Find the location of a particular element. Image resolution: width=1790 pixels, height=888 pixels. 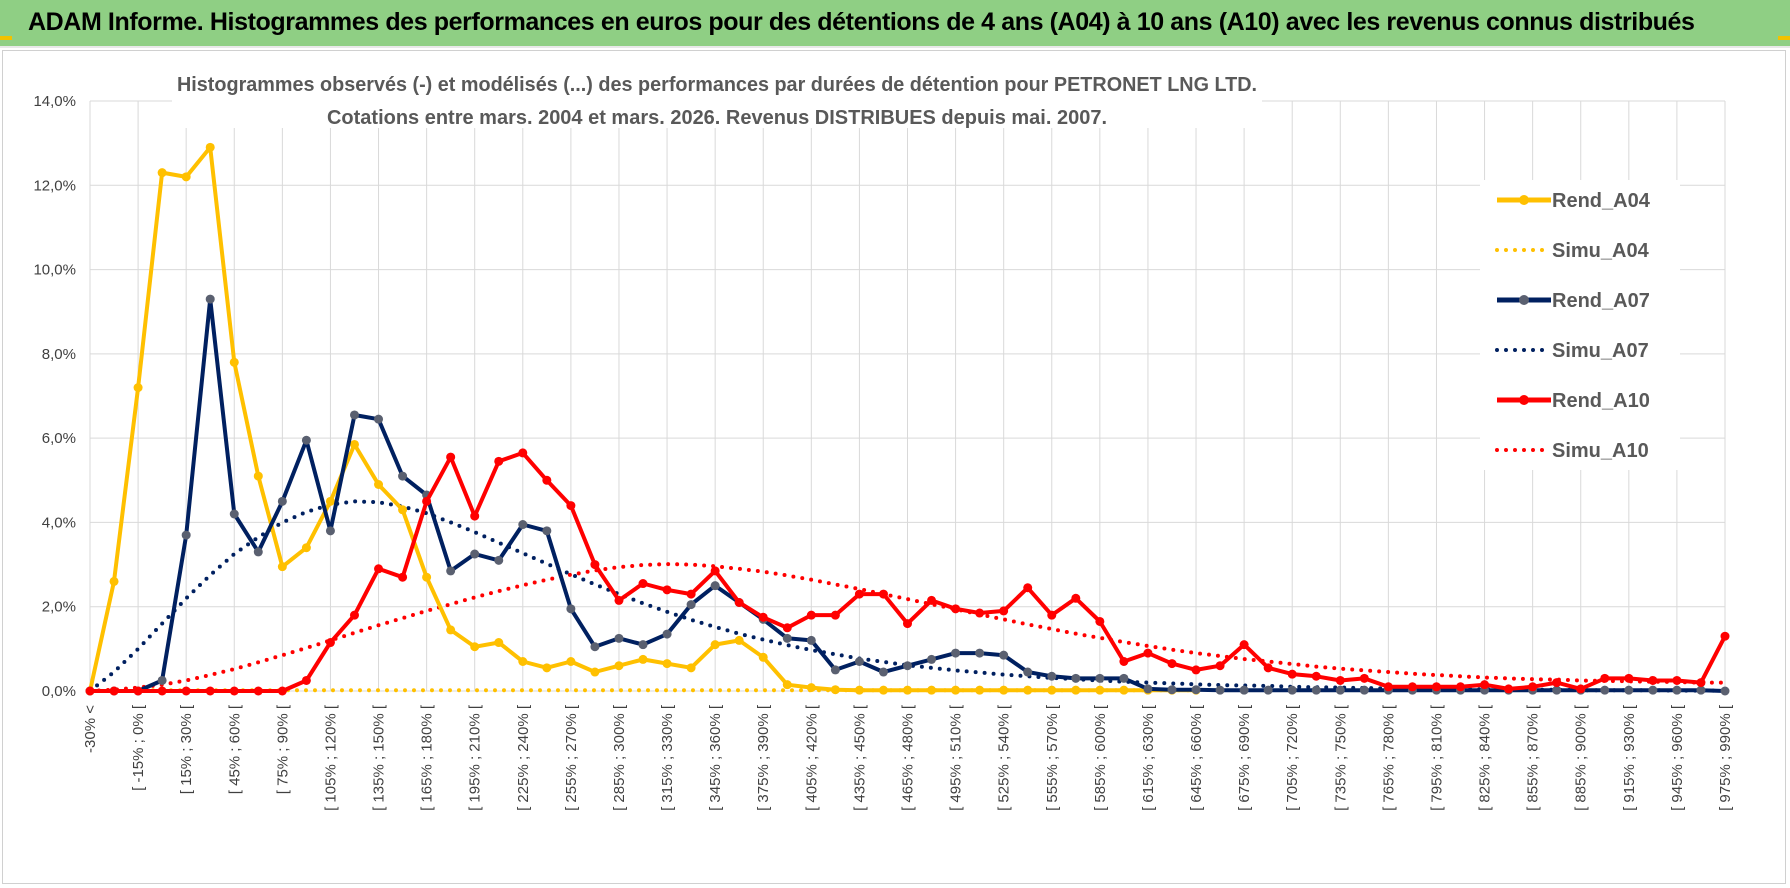

x-tick-label: [ 585% ; 600% [ is located at coordinates (1100, 757).